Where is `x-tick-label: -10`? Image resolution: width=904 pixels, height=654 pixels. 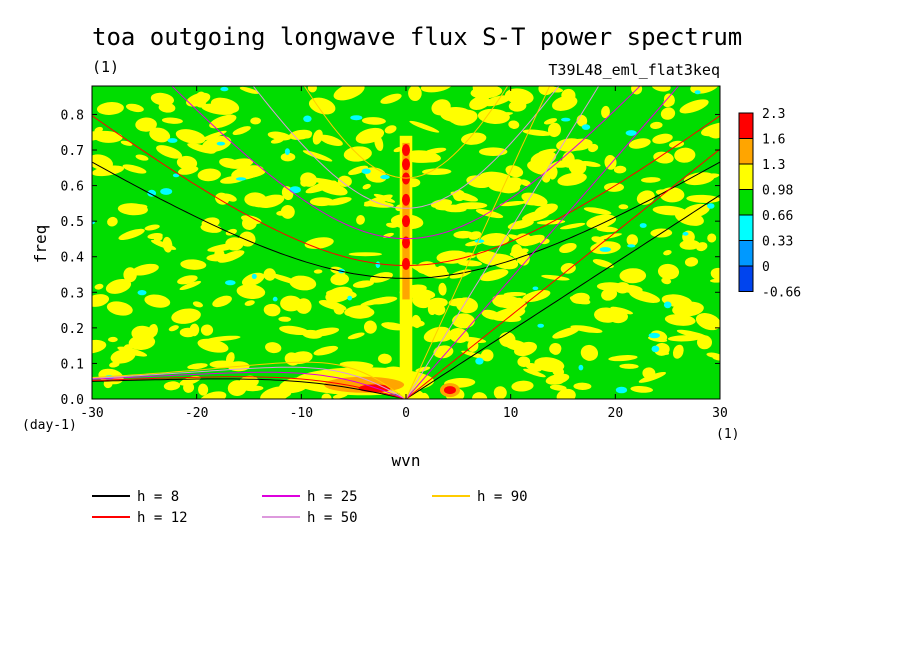
x-tick-label: -10 is located at coordinates (301, 413).